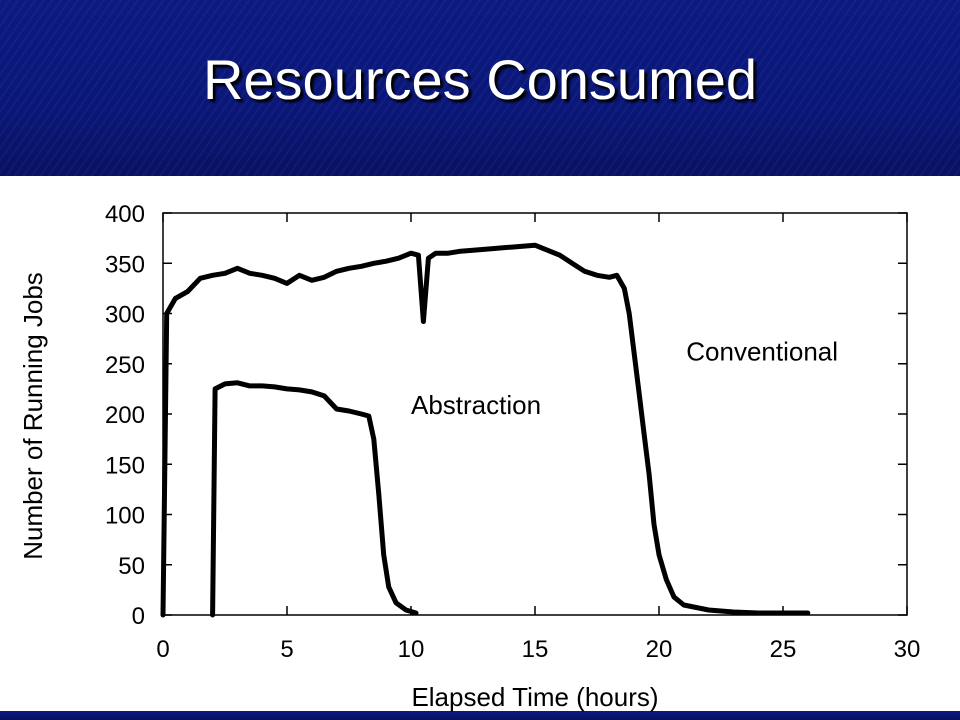  I want to click on series-line-abstraction, so click(314, 499).